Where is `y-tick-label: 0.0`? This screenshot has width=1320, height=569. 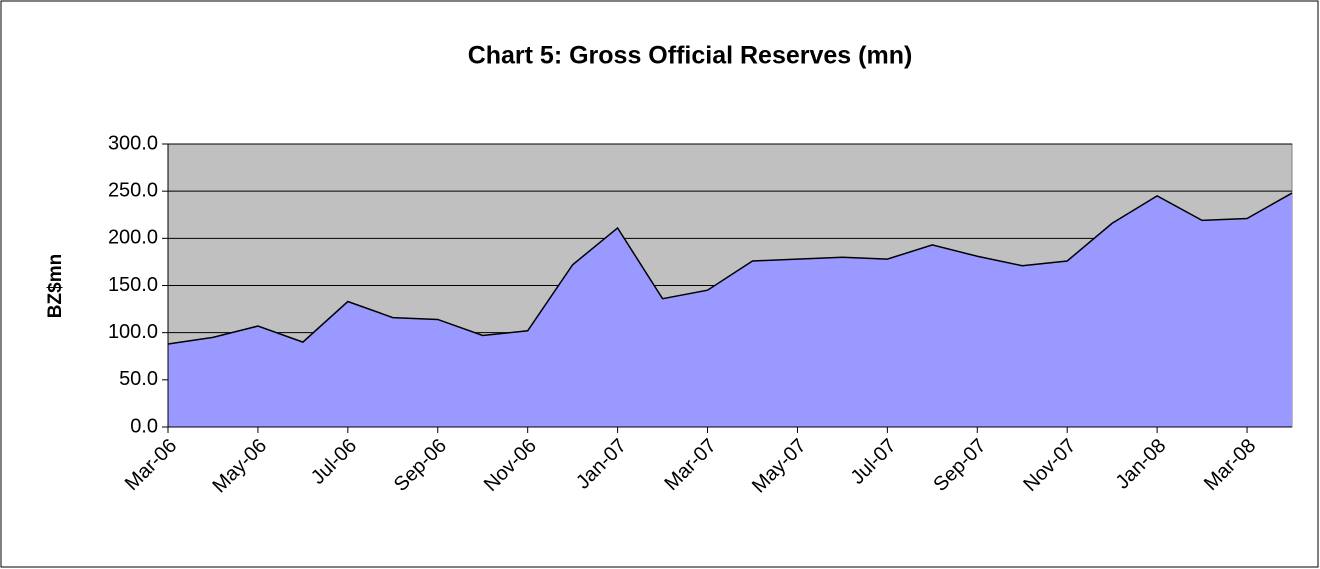
y-tick-label: 0.0 is located at coordinates (144, 426).